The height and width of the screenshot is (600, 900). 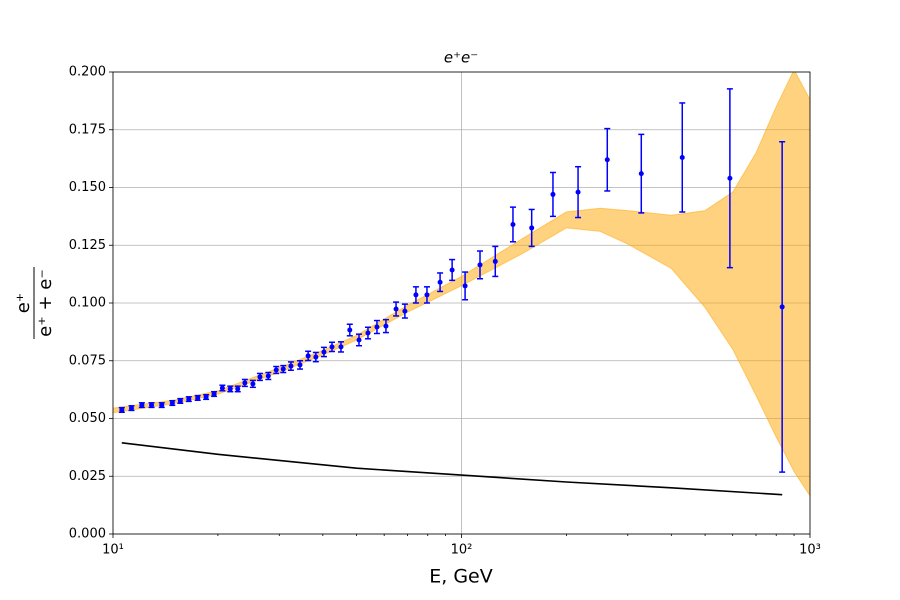 I want to click on x-tick-label: 10³, so click(x=810, y=550).